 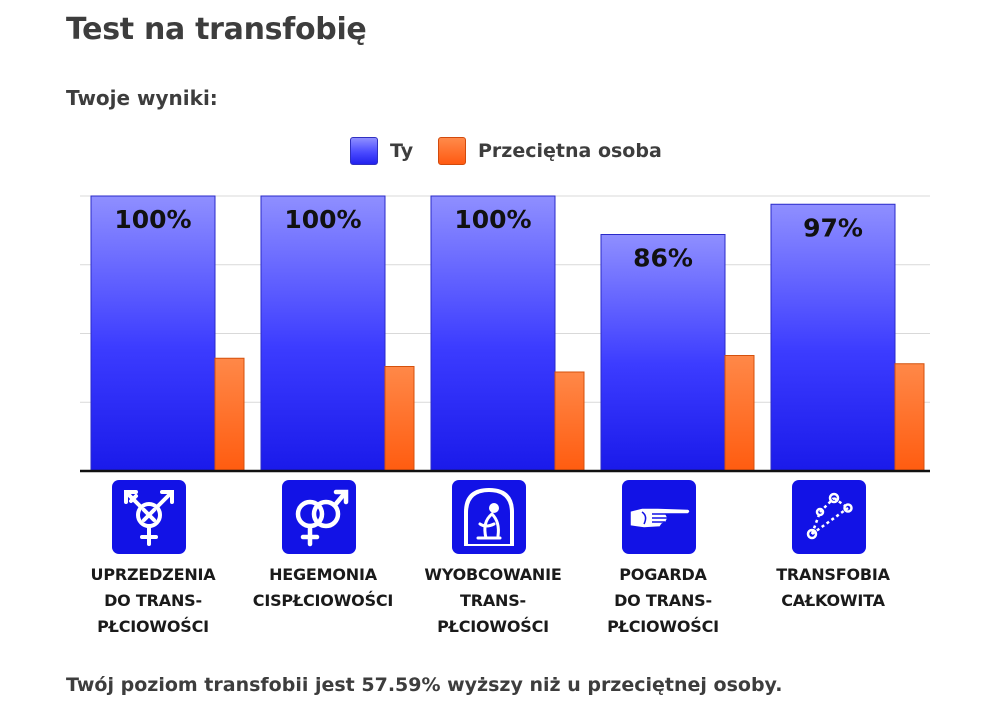 What do you see at coordinates (319, 517) in the screenshot?
I see `interlocked-gender-symbols-icon` at bounding box center [319, 517].